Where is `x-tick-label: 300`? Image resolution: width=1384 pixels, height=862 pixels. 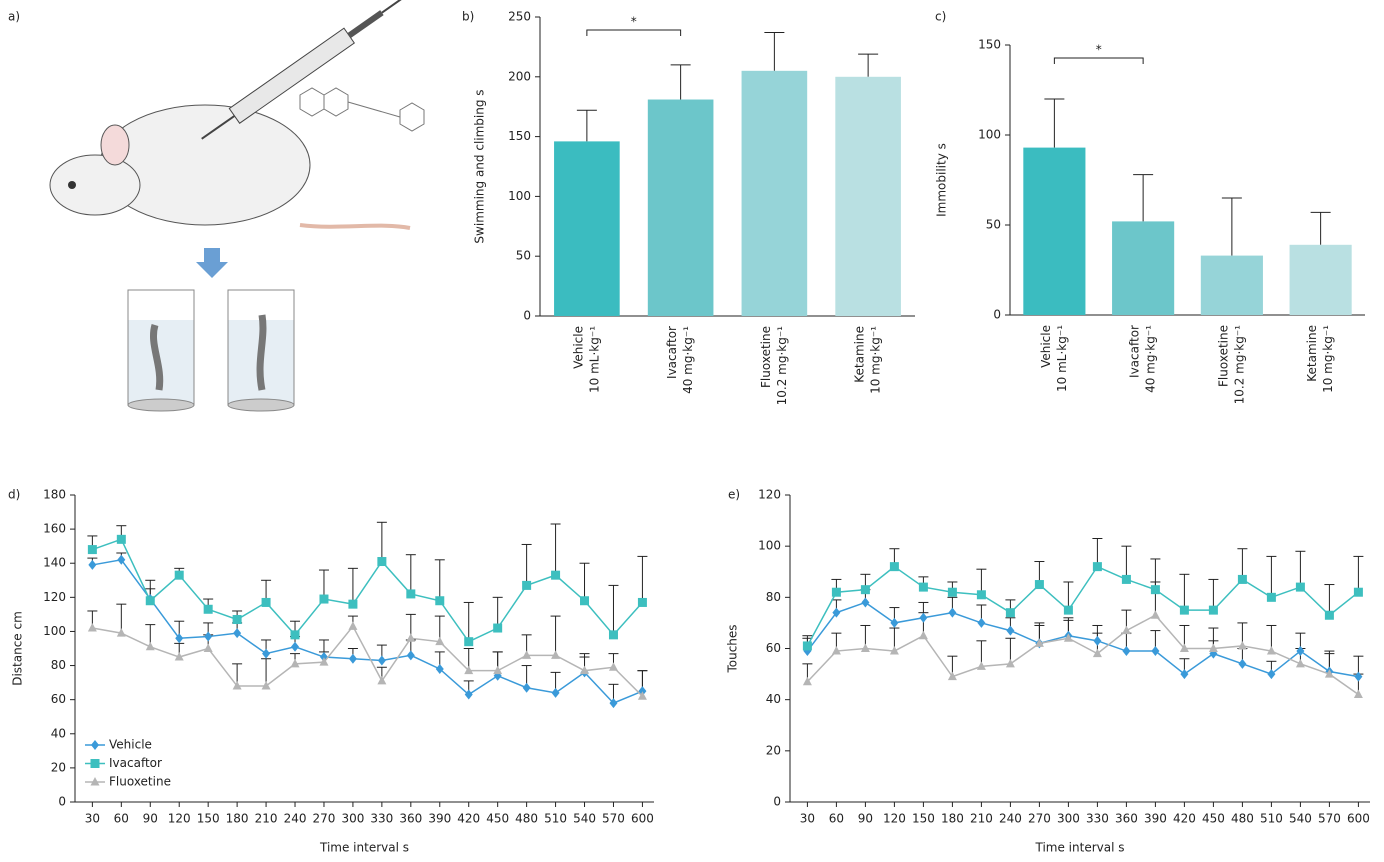
x-tick-label: 300 is located at coordinates (1068, 819).